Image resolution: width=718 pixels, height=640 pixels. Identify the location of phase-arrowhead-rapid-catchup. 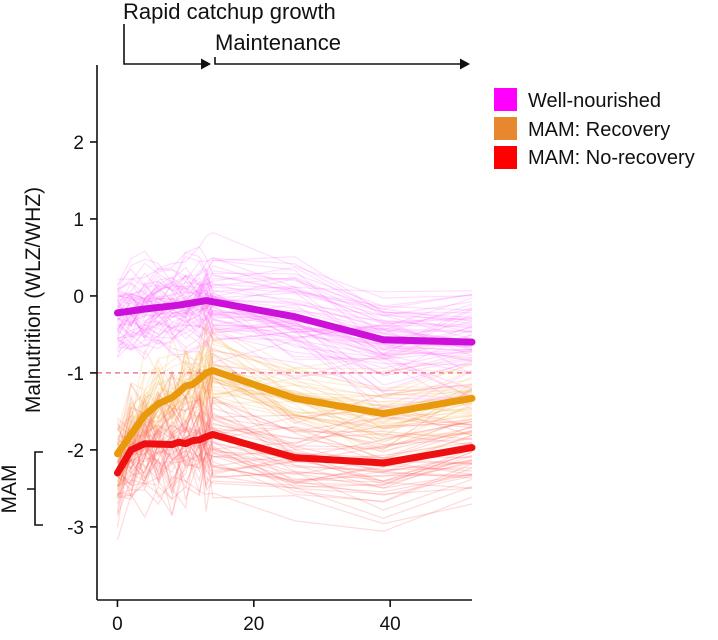
(206, 64).